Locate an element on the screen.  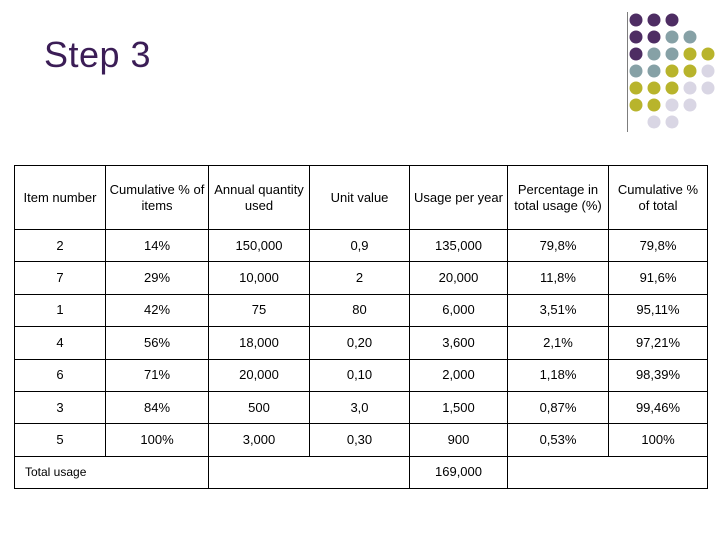
cell: 1 is located at coordinates (60, 310).